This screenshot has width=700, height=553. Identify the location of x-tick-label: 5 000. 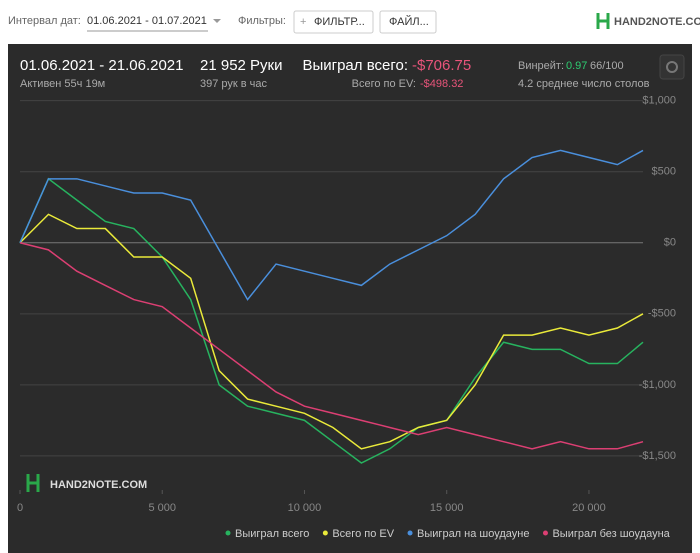
(162, 508).